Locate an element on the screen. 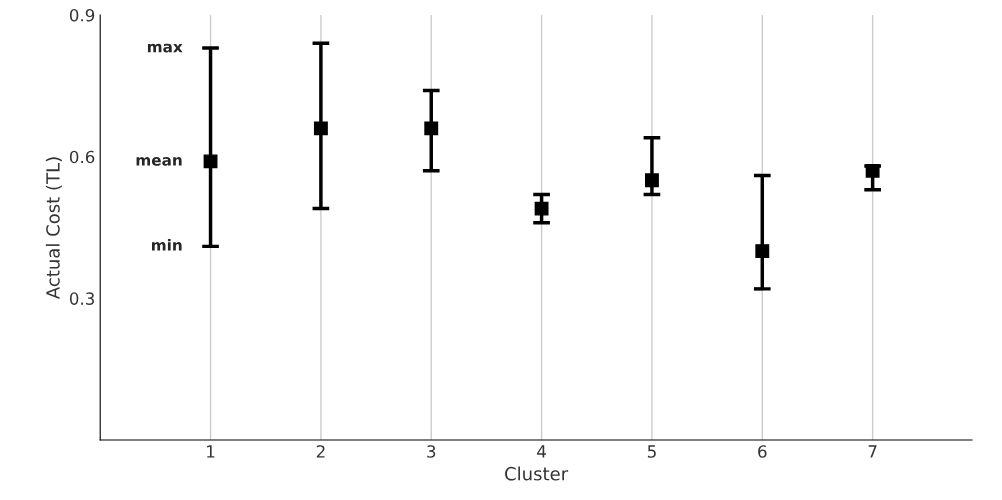 Image resolution: width=1002 pixels, height=500 pixels. x-tick-label: 1 is located at coordinates (211, 451).